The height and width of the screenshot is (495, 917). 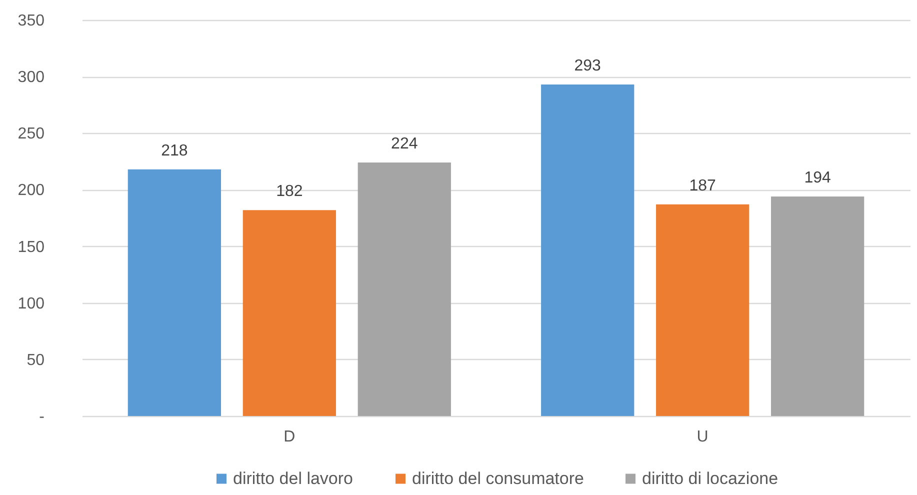 What do you see at coordinates (31, 303) in the screenshot?
I see `y-tick-label: 100` at bounding box center [31, 303].